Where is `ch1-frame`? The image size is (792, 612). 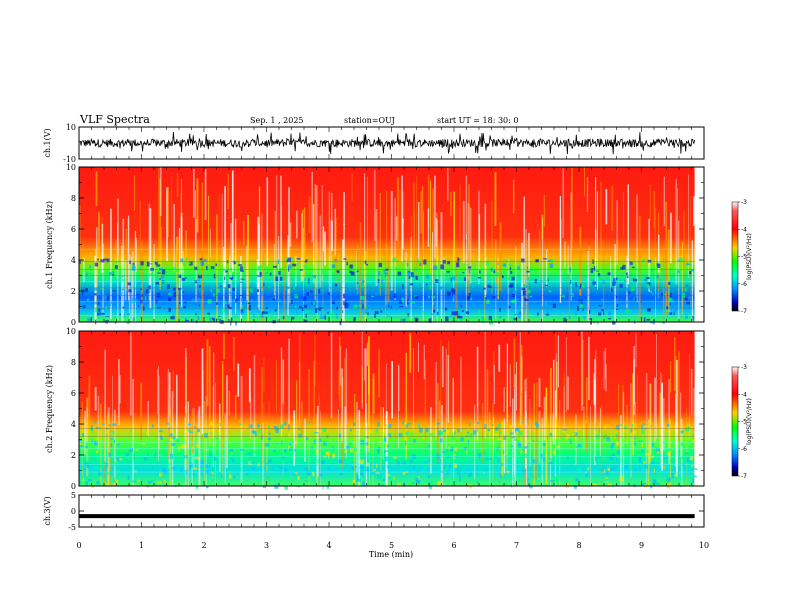
ch1-frame is located at coordinates (391, 143).